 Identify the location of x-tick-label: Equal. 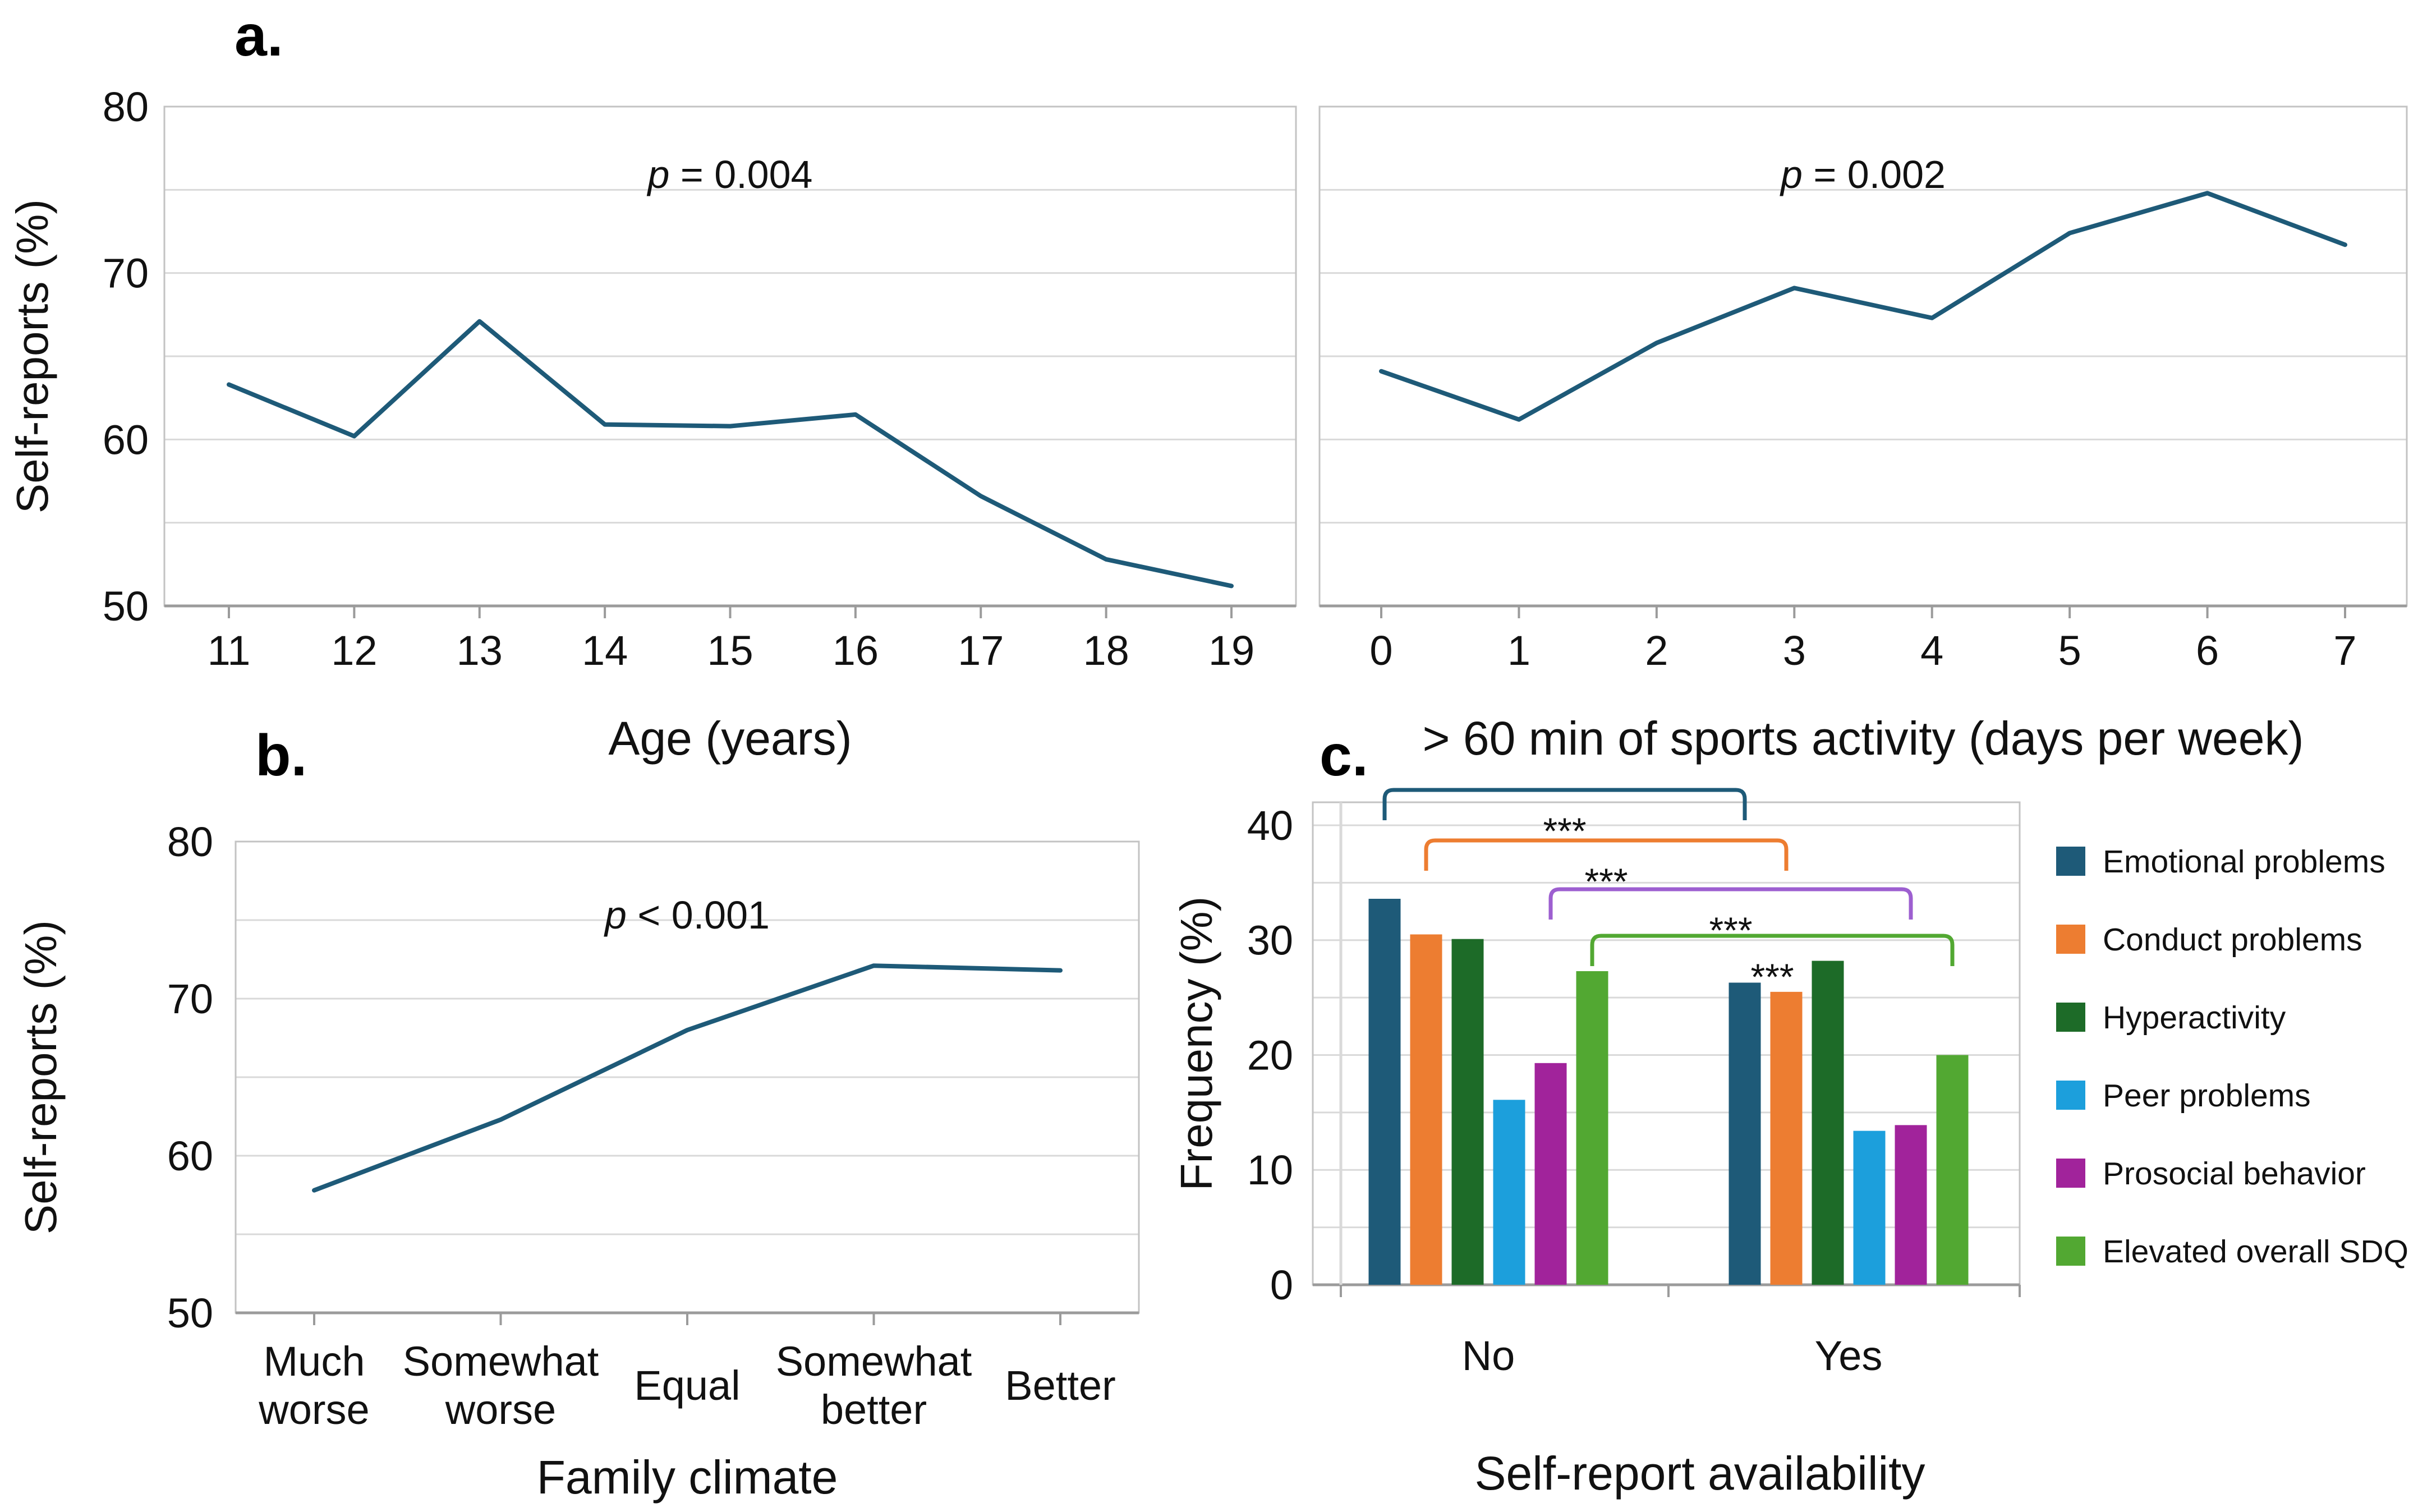
(687, 1385).